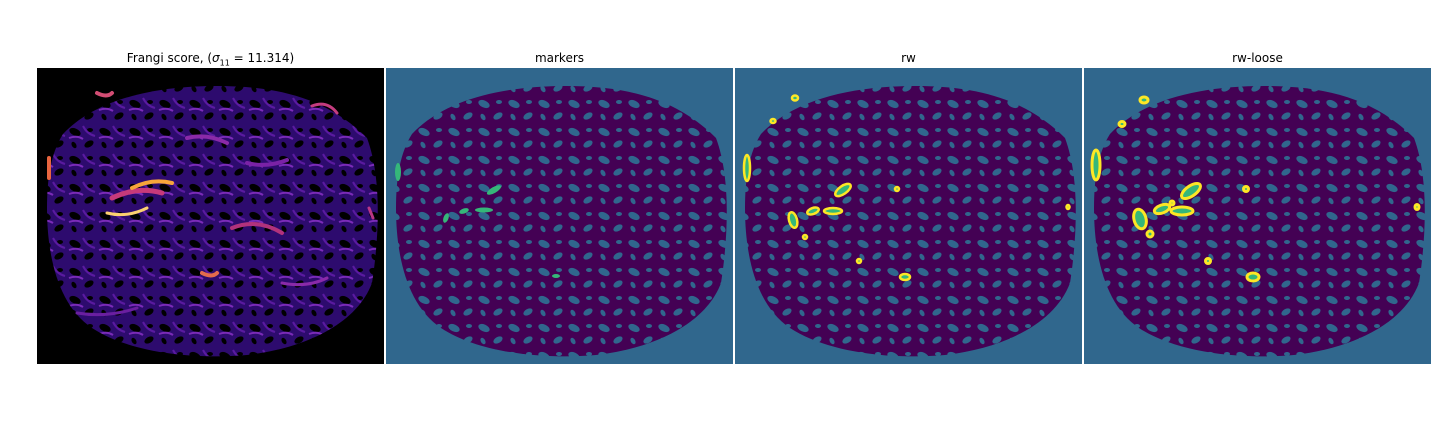  I want to click on panel-title-rw: rw, so click(908, 58).